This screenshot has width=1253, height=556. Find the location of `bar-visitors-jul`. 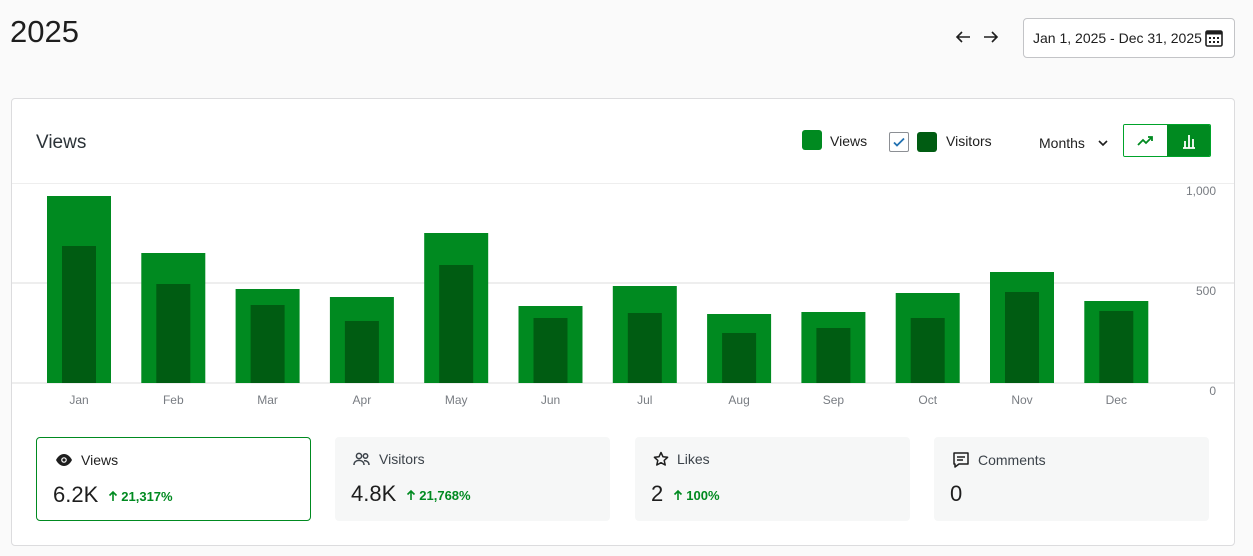

bar-visitors-jul is located at coordinates (644, 348).